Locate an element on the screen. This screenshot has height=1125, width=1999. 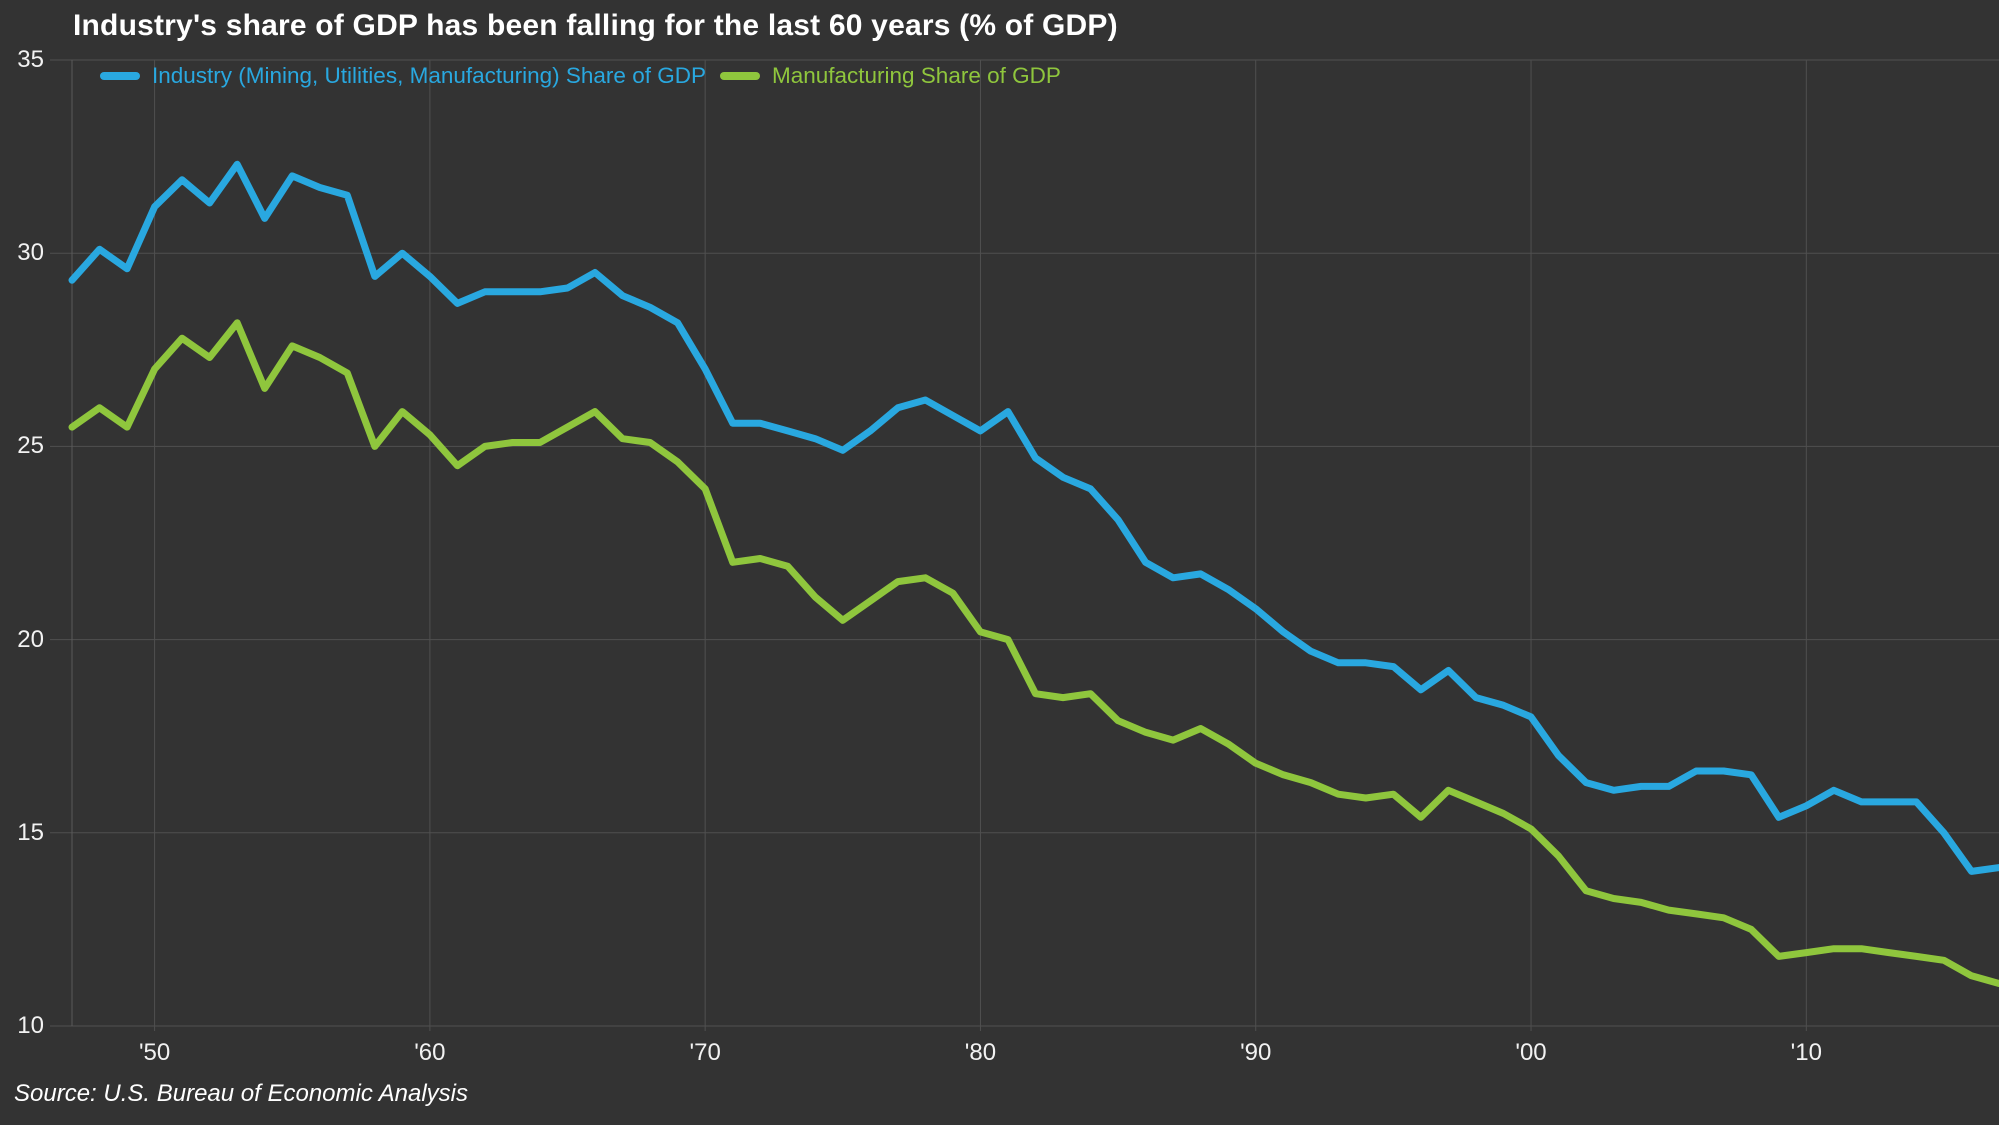
x-tick-label-2010: '10 is located at coordinates (1806, 1052).